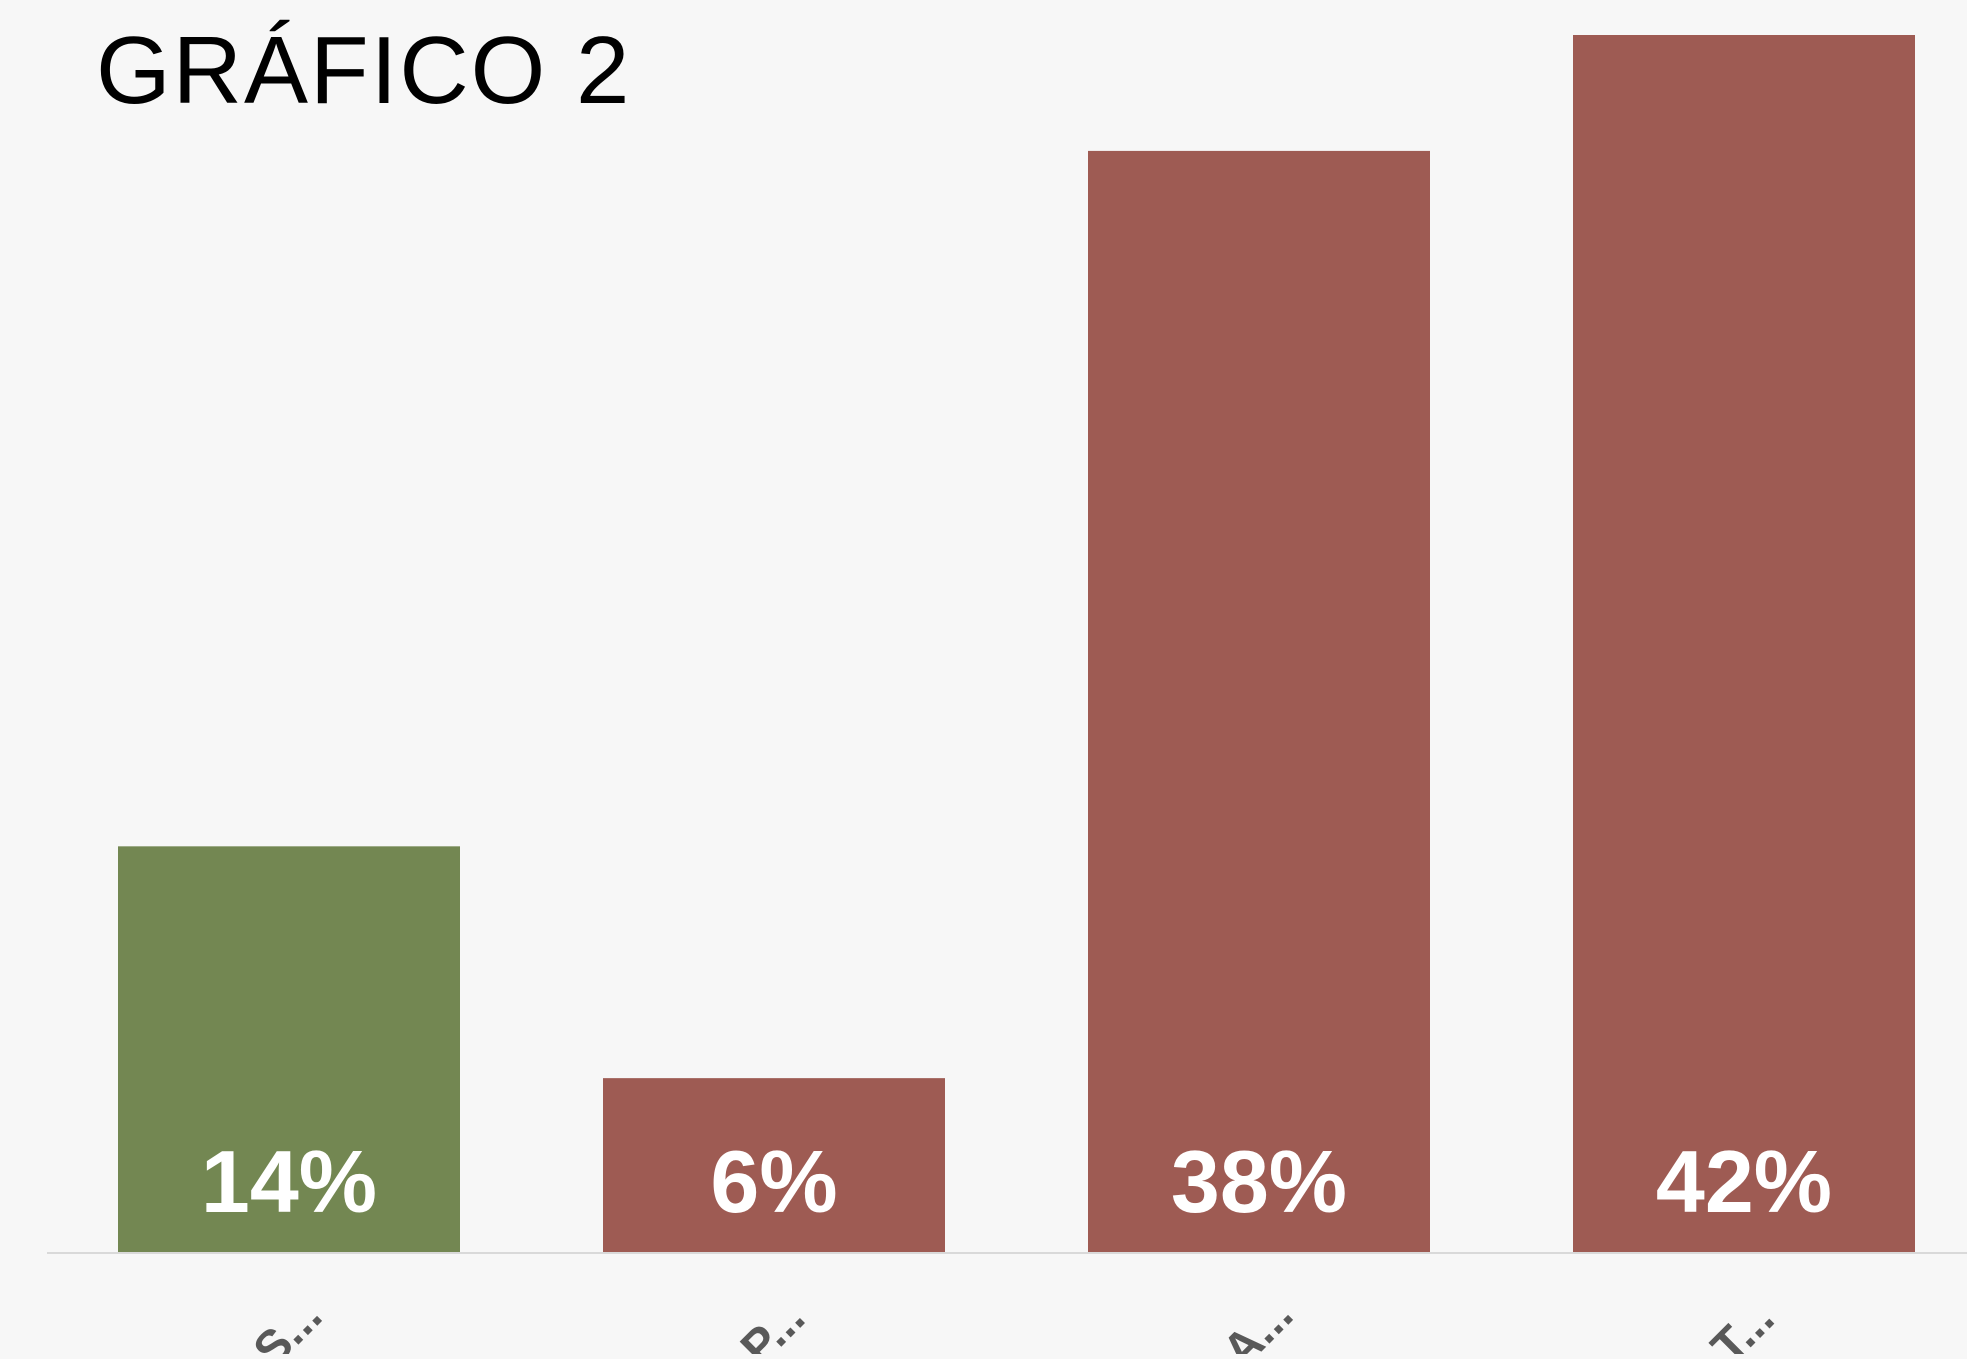  Describe the element at coordinates (289, 1181) in the screenshot. I see `data-label-1: 14%` at that location.